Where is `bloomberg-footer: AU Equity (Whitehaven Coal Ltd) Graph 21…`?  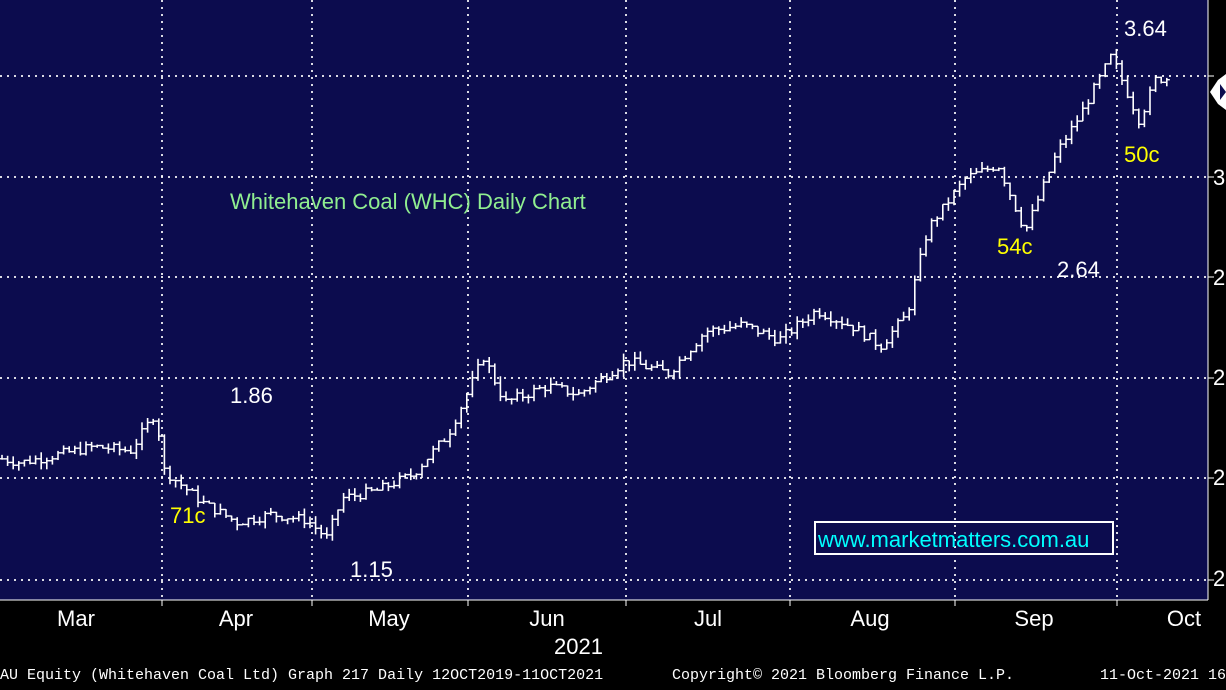 bloomberg-footer: AU Equity (Whitehaven Coal Ltd) Graph 21… is located at coordinates (613, 677).